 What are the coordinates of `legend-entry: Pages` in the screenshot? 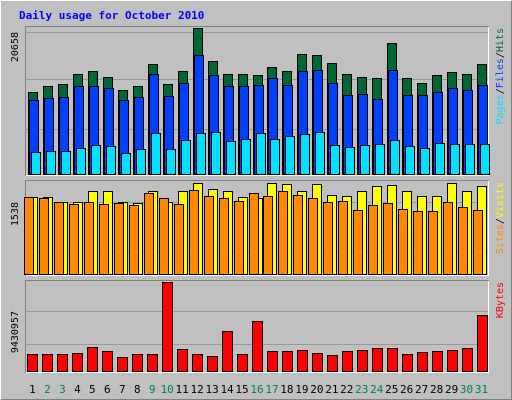 It's located at (500, 109).